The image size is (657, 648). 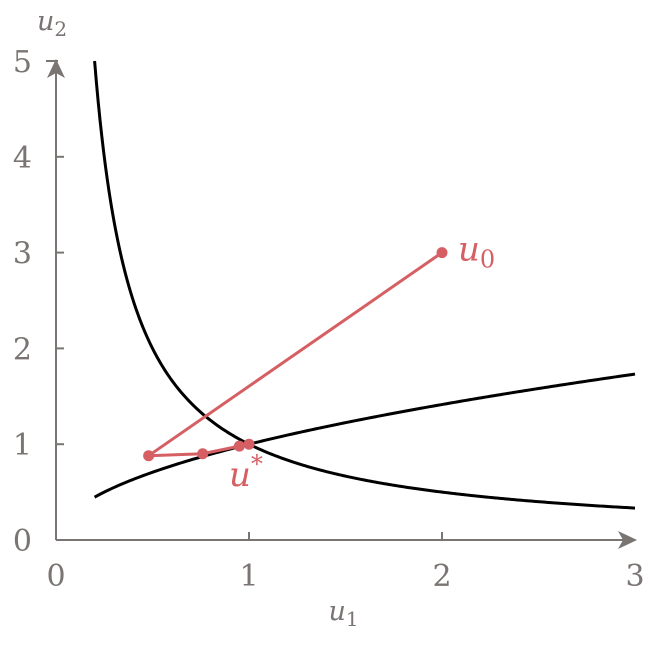 I want to click on y-tick-label: 1, so click(x=22, y=445).